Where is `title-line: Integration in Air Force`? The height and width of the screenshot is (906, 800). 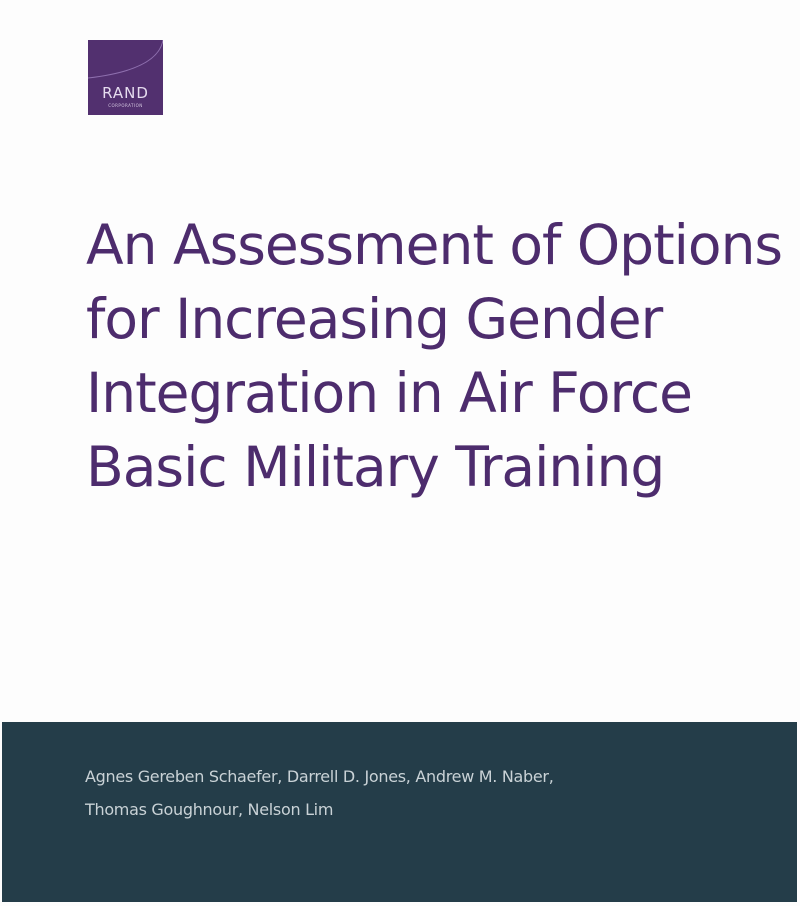 title-line: Integration in Air Force is located at coordinates (389, 393).